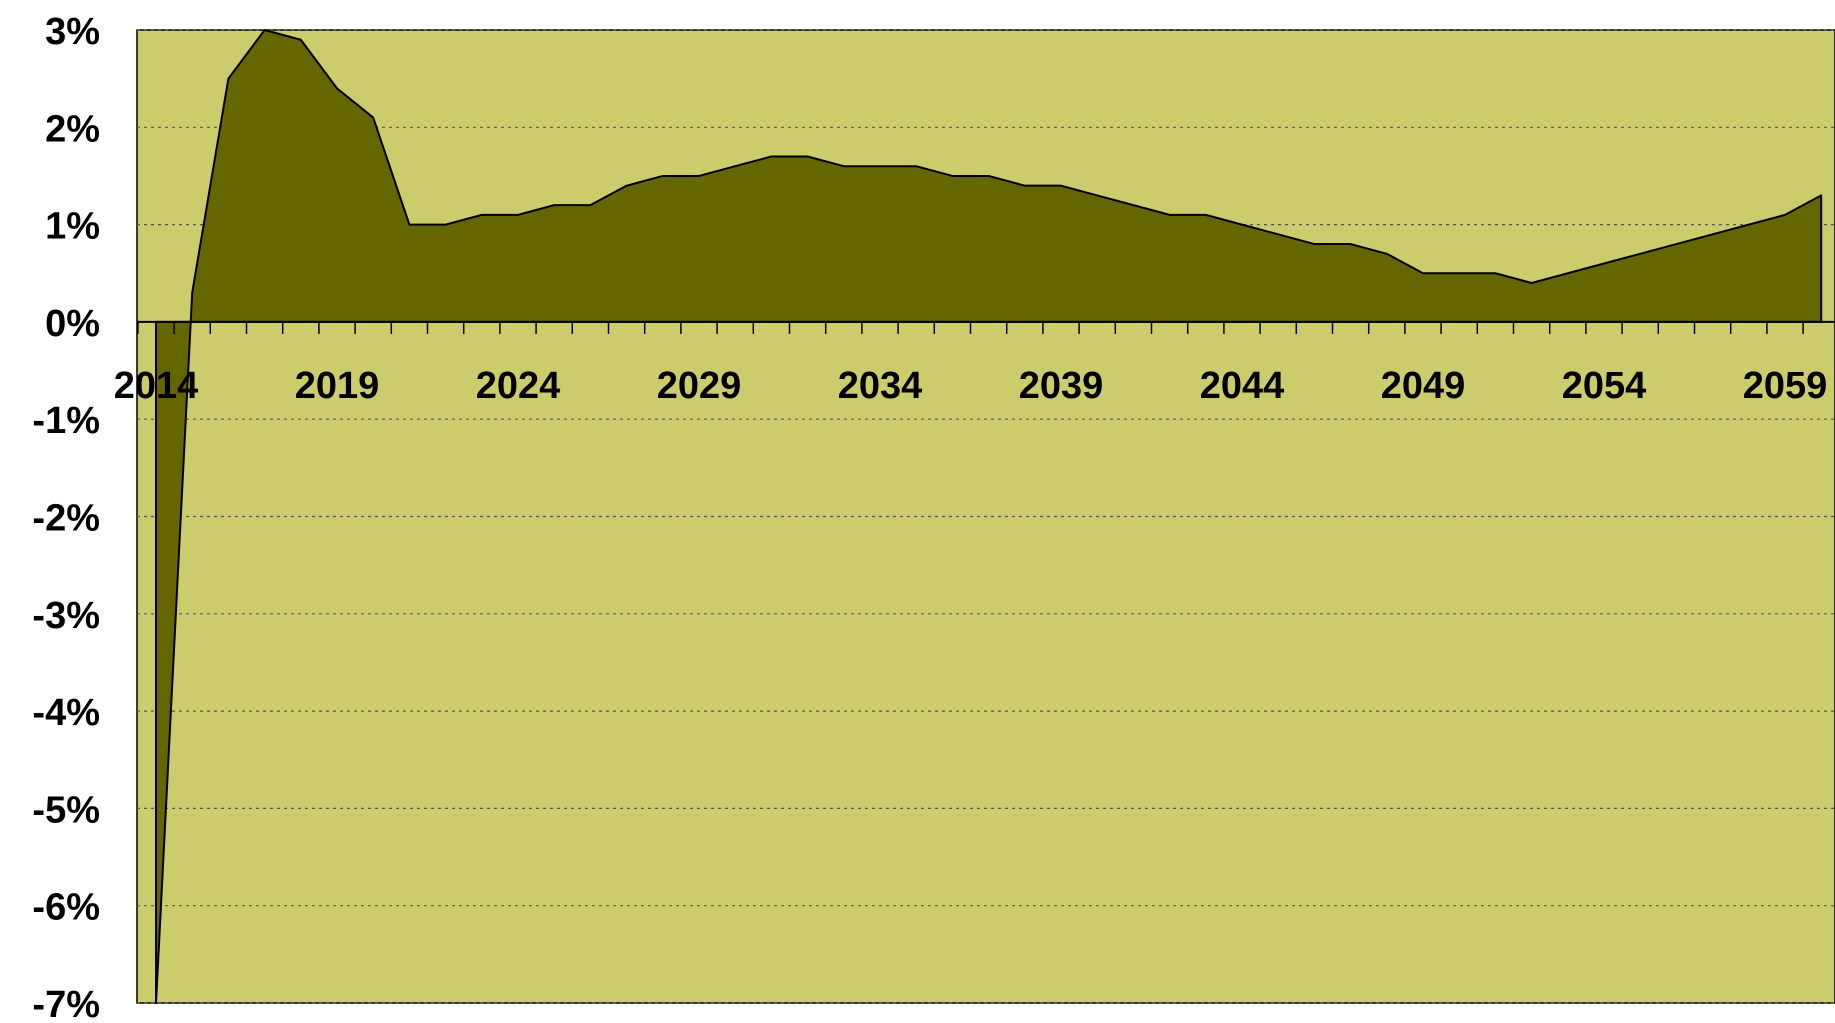 Image resolution: width=1835 pixels, height=1023 pixels. Describe the element at coordinates (72, 32) in the screenshot. I see `y-tick-label: 3%` at that location.